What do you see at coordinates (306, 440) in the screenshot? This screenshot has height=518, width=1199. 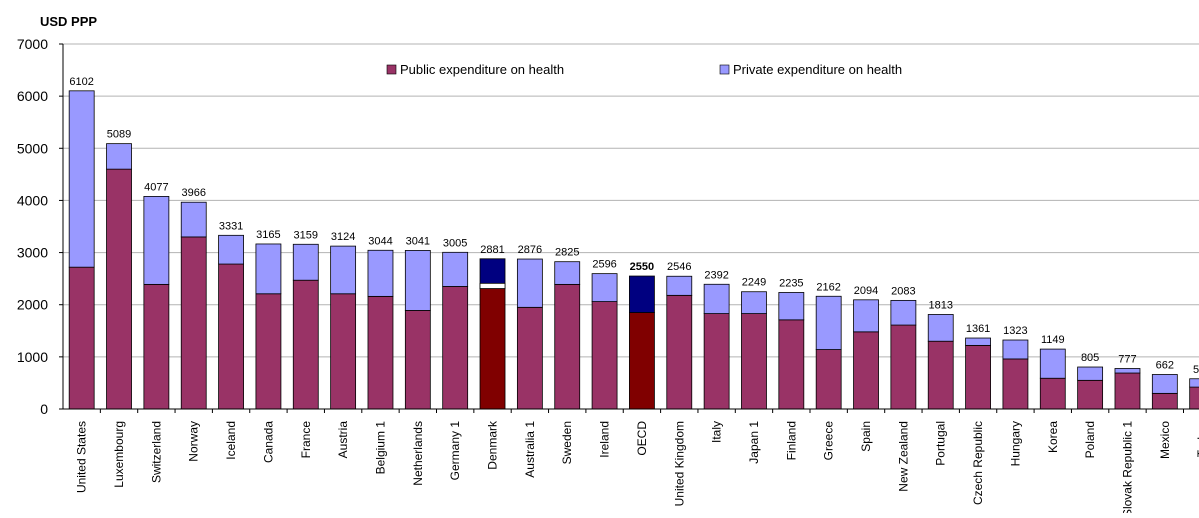 I see `x-category-label: France` at bounding box center [306, 440].